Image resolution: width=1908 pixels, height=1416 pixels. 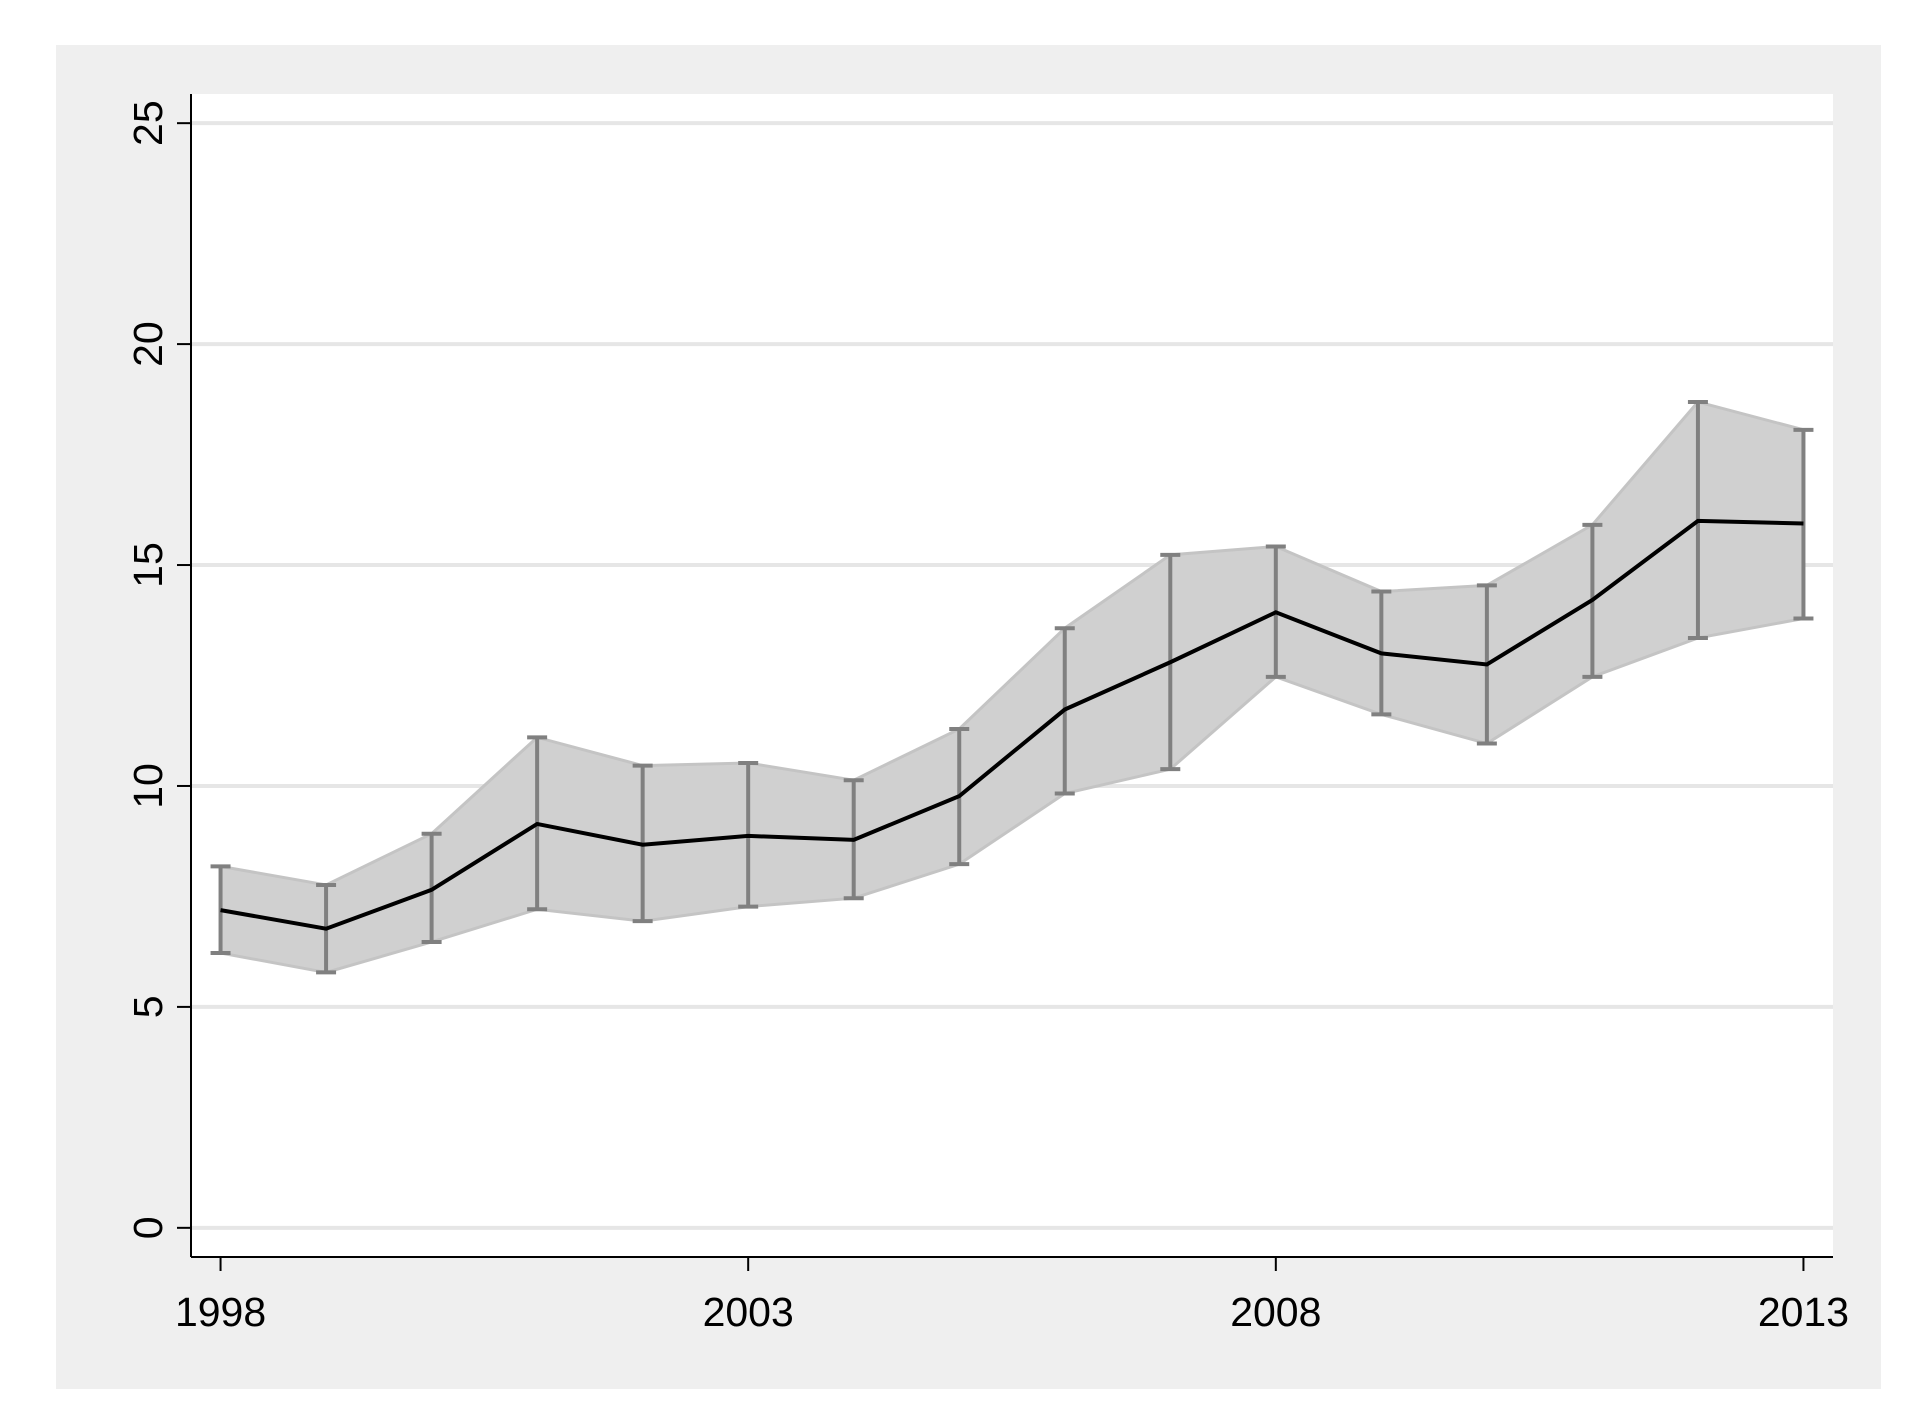 What do you see at coordinates (220, 1312) in the screenshot?
I see `x-tick-label: 1998` at bounding box center [220, 1312].